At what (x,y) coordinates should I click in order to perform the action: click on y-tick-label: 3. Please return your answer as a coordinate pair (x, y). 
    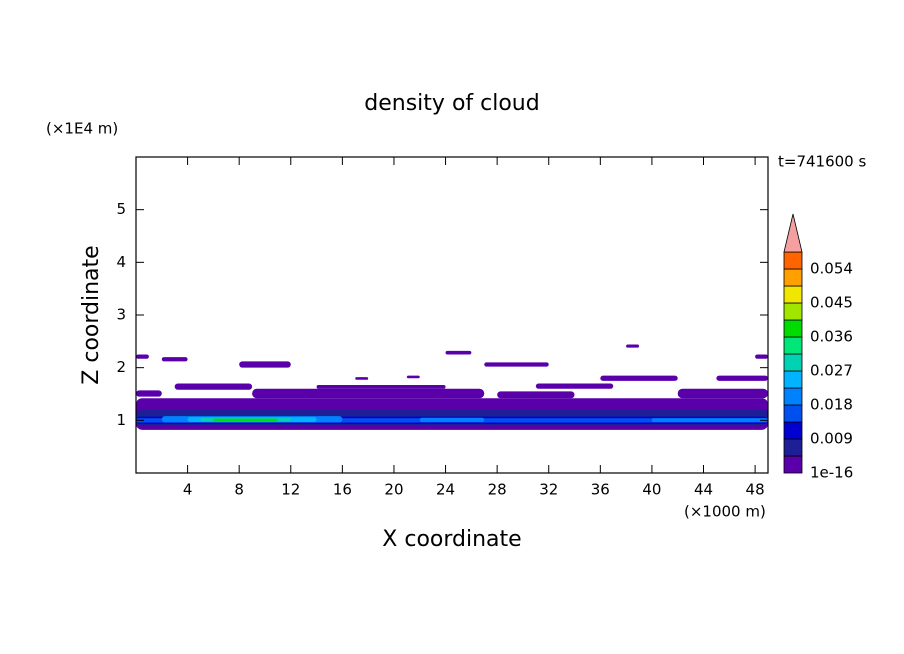
    Looking at the image, I should click on (121, 315).